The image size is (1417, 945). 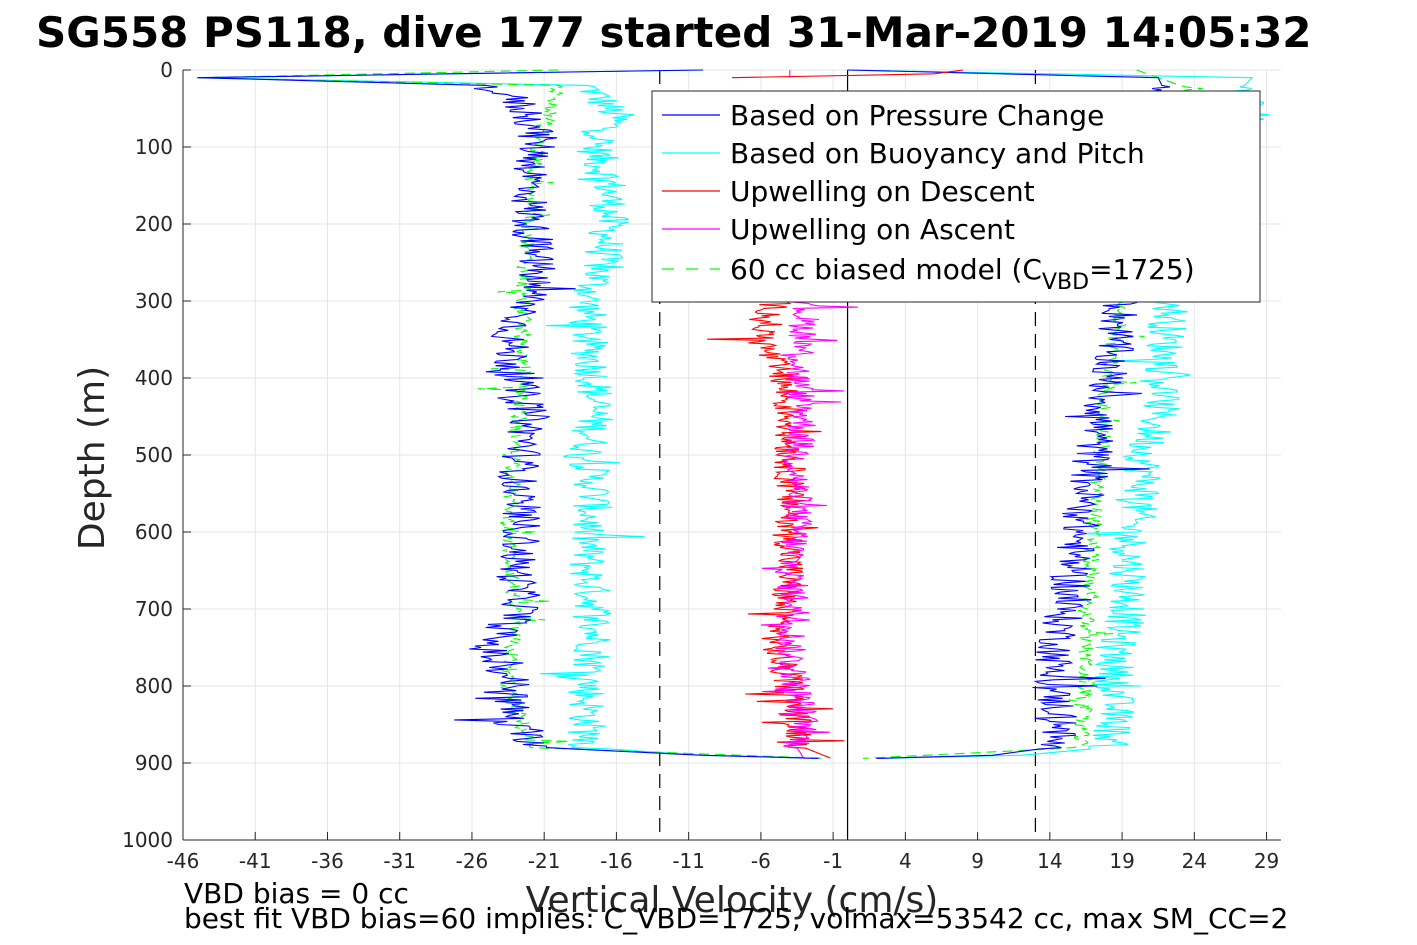 I want to click on y-ticks: 0 100 200 300 400 500 600 700 800 900 1000, so click(x=156, y=455).